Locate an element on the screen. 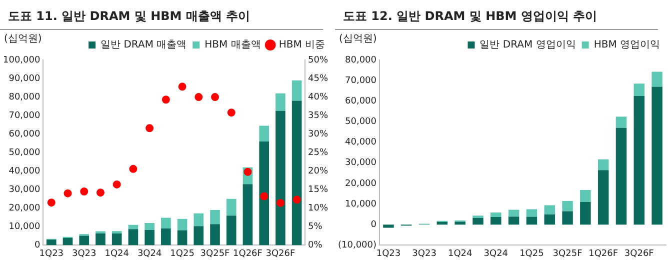  y-tick-label: 50,000 is located at coordinates (24, 153).